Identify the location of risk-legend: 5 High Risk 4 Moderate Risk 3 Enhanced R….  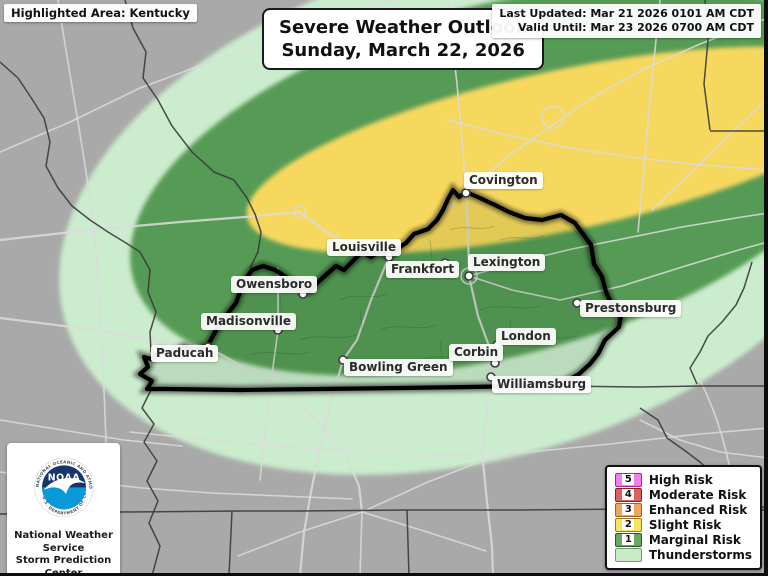
(683, 517).